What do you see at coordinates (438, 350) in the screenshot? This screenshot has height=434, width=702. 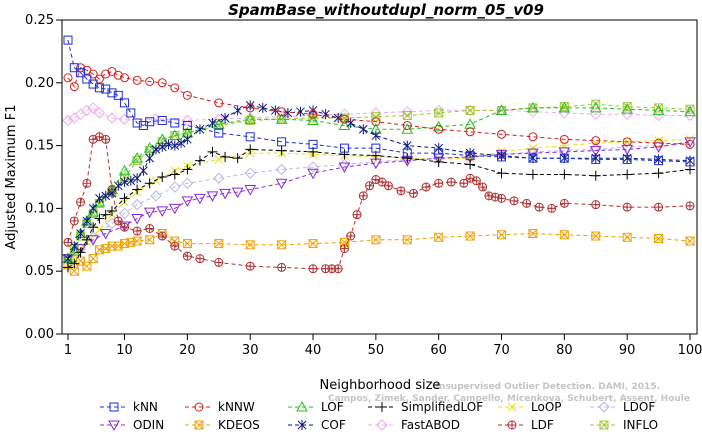 I see `x-tick-label: 60` at bounding box center [438, 350].